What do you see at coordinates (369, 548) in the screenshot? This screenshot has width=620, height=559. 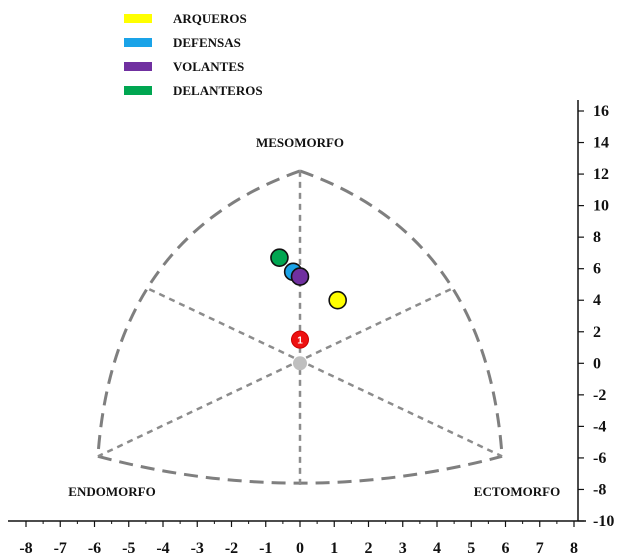 I see `x-tick-label: 2` at bounding box center [369, 548].